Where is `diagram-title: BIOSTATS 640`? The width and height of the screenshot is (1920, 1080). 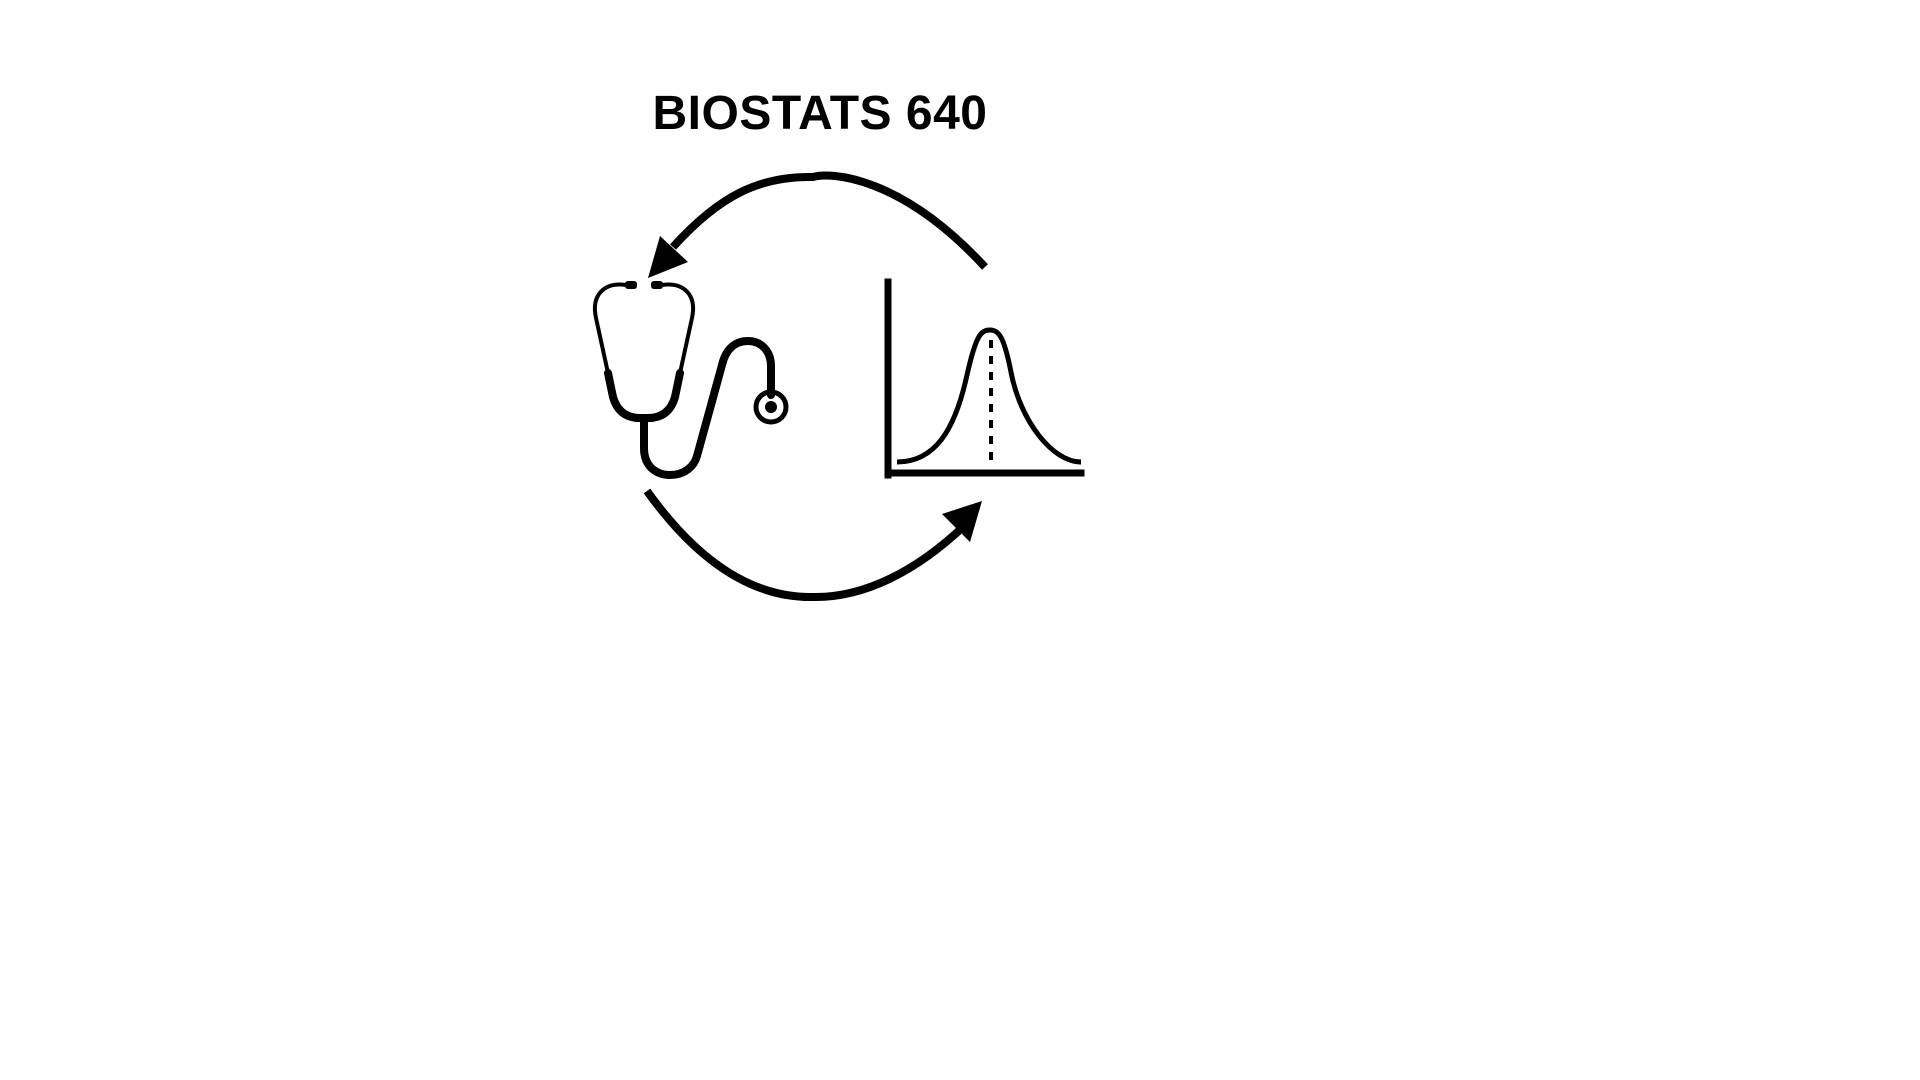 diagram-title: BIOSTATS 640 is located at coordinates (820, 113).